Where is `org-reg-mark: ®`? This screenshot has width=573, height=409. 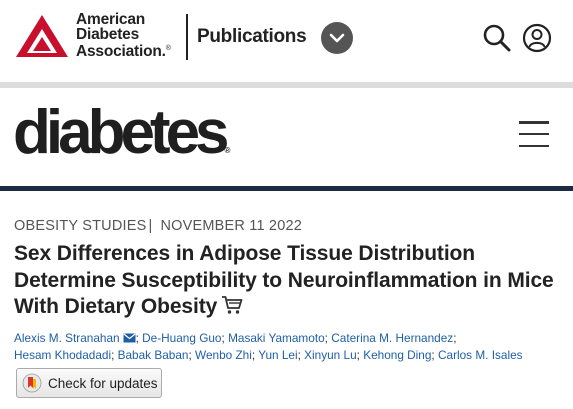
org-reg-mark: ® is located at coordinates (168, 48).